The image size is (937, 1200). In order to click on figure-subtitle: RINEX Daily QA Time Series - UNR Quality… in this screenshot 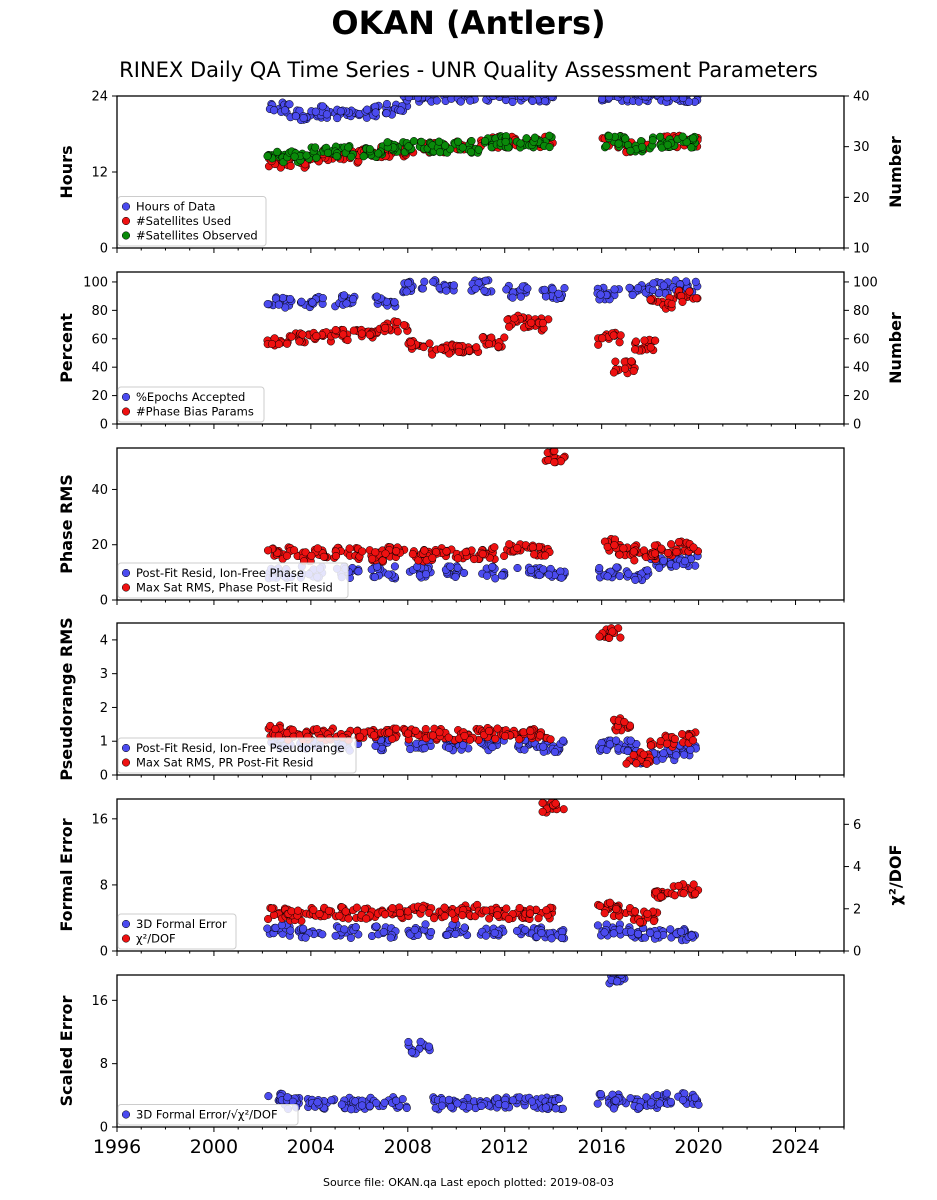, I will do `click(468, 70)`.